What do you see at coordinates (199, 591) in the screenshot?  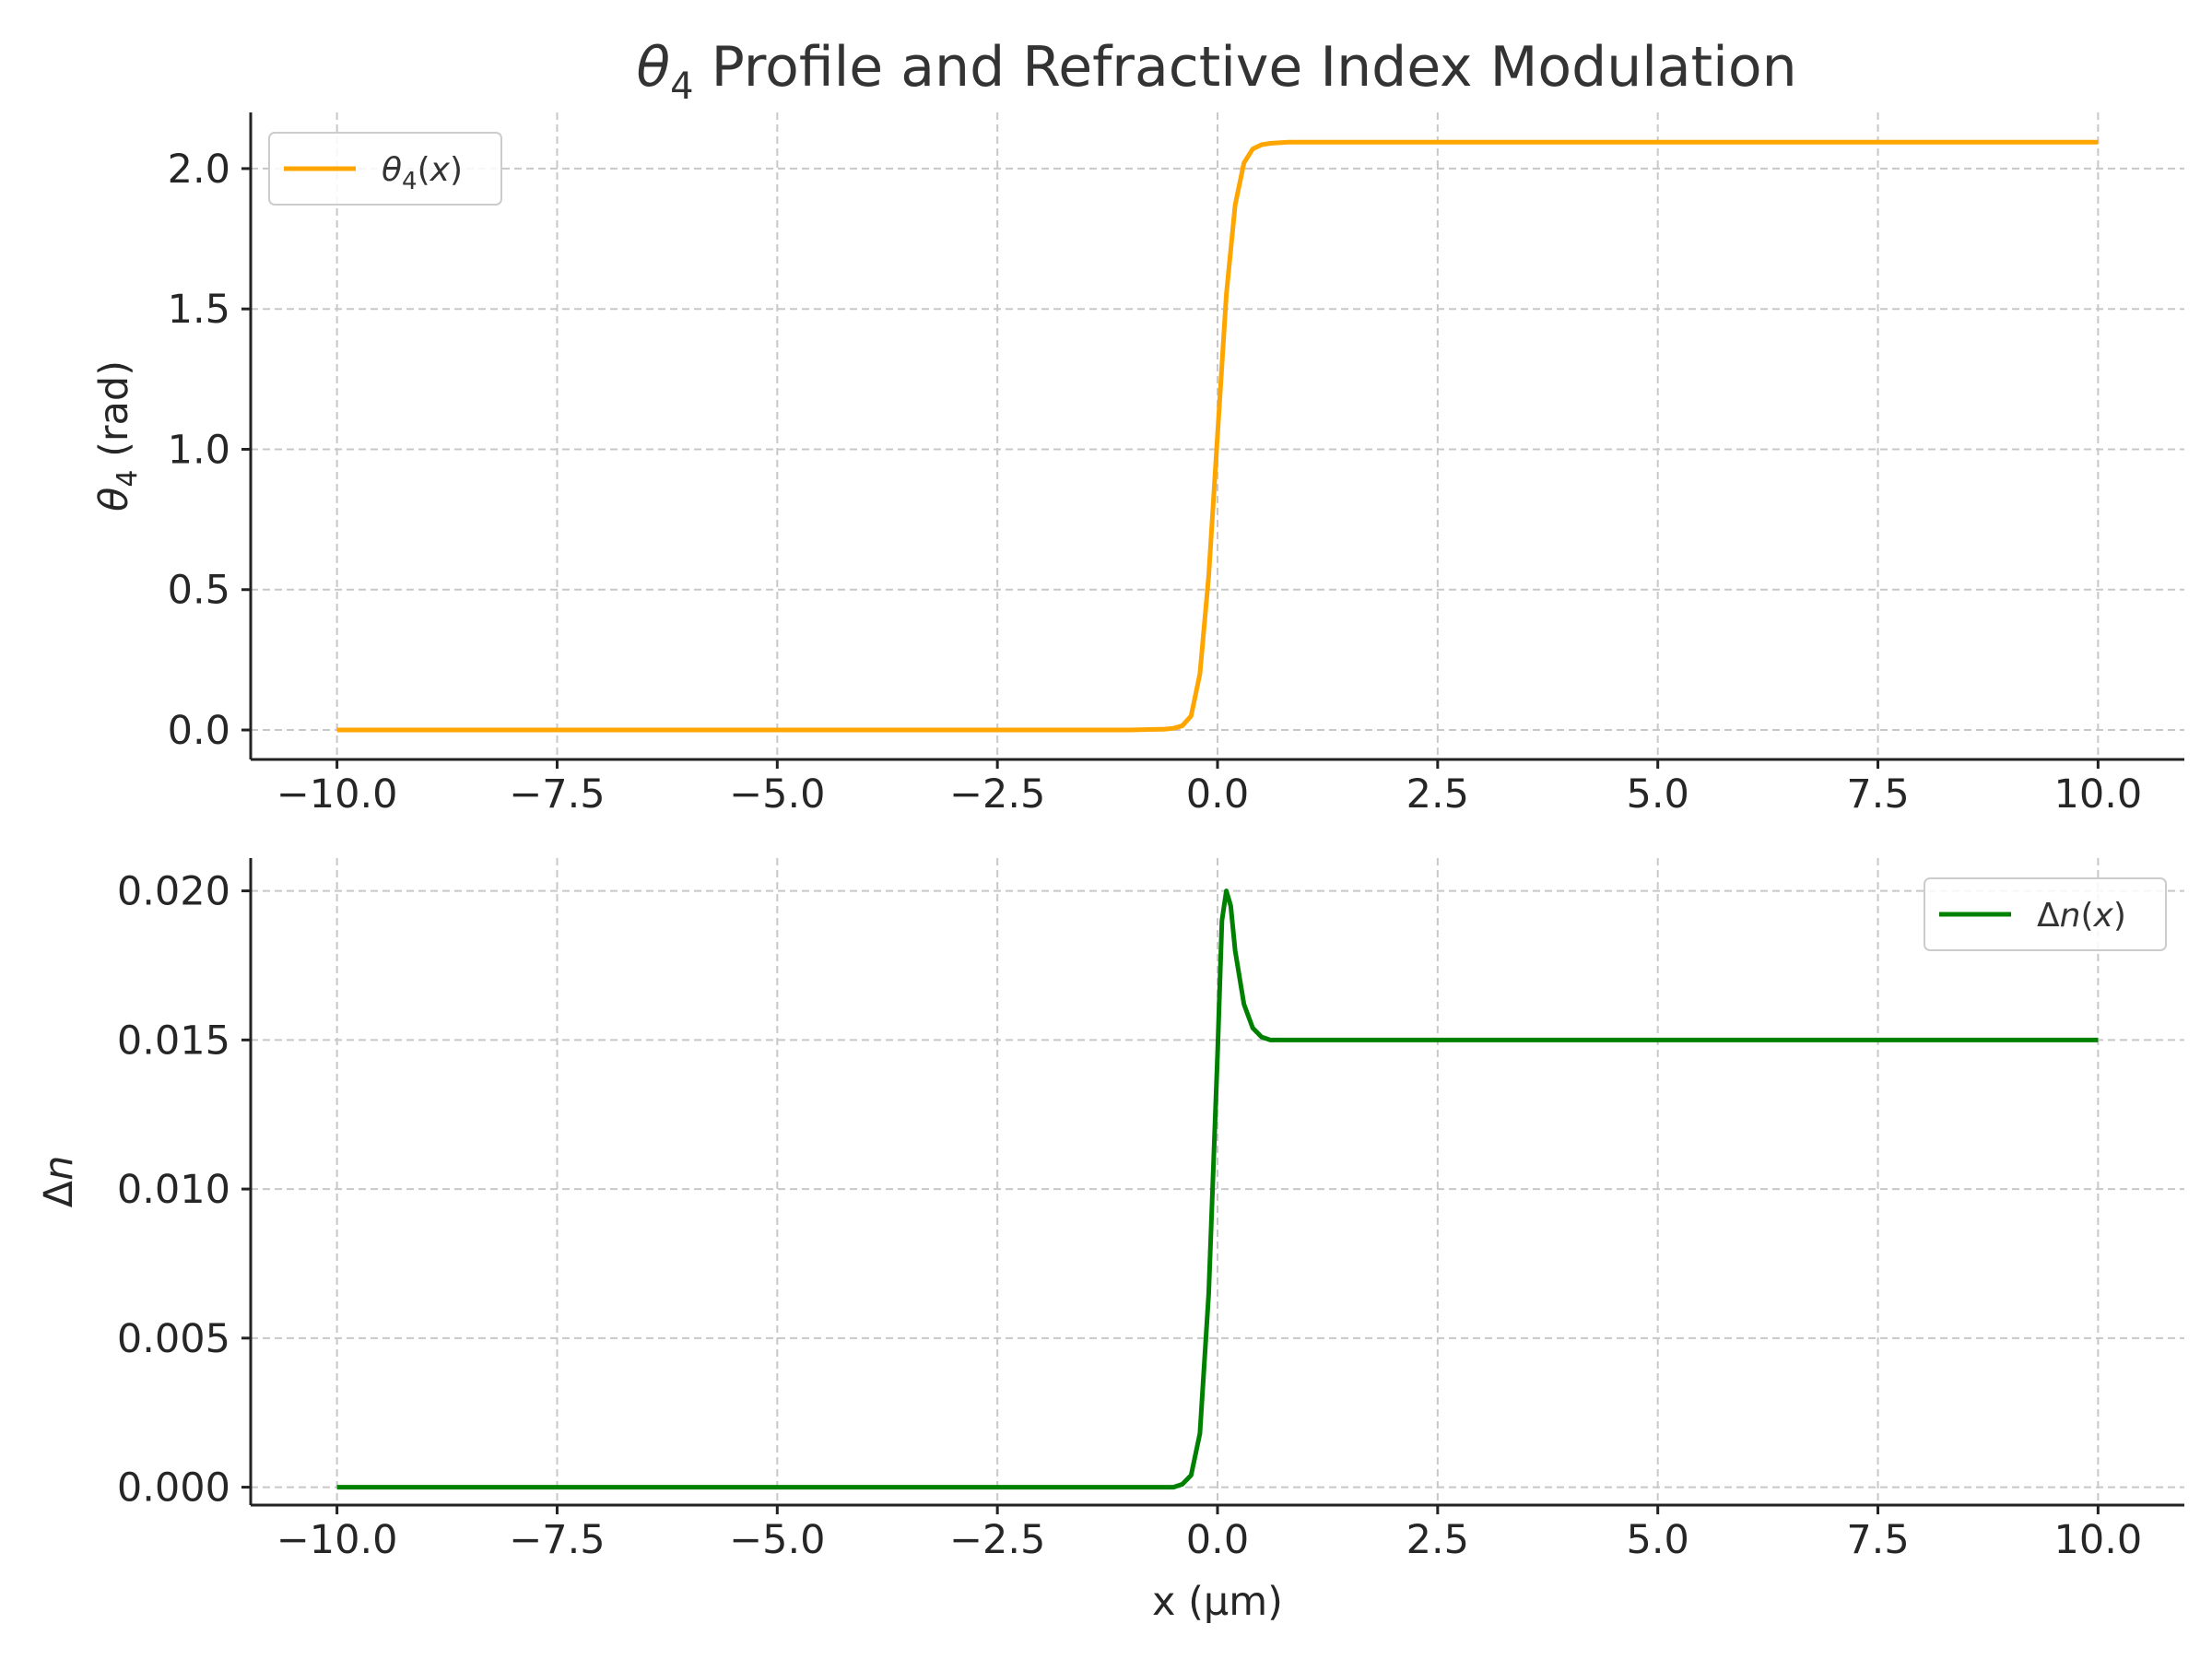 I see `y-tick-label: 0.5` at bounding box center [199, 591].